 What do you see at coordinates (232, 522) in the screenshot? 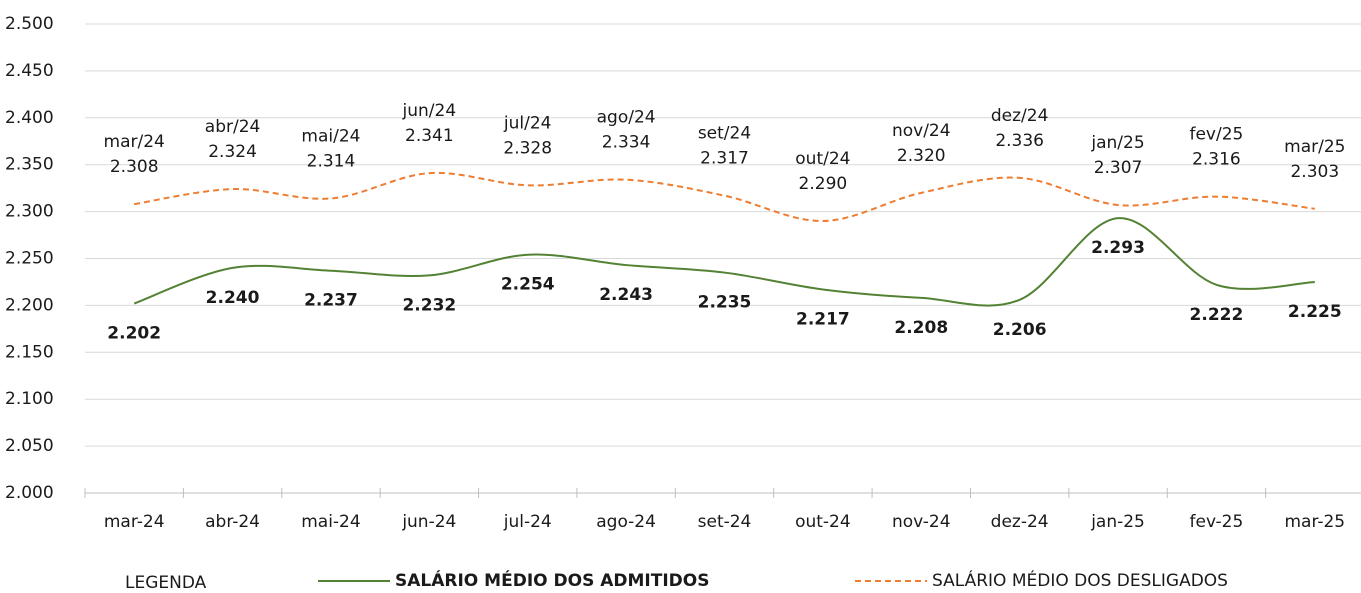
I see `x-tick-label: abr-24` at bounding box center [232, 522].